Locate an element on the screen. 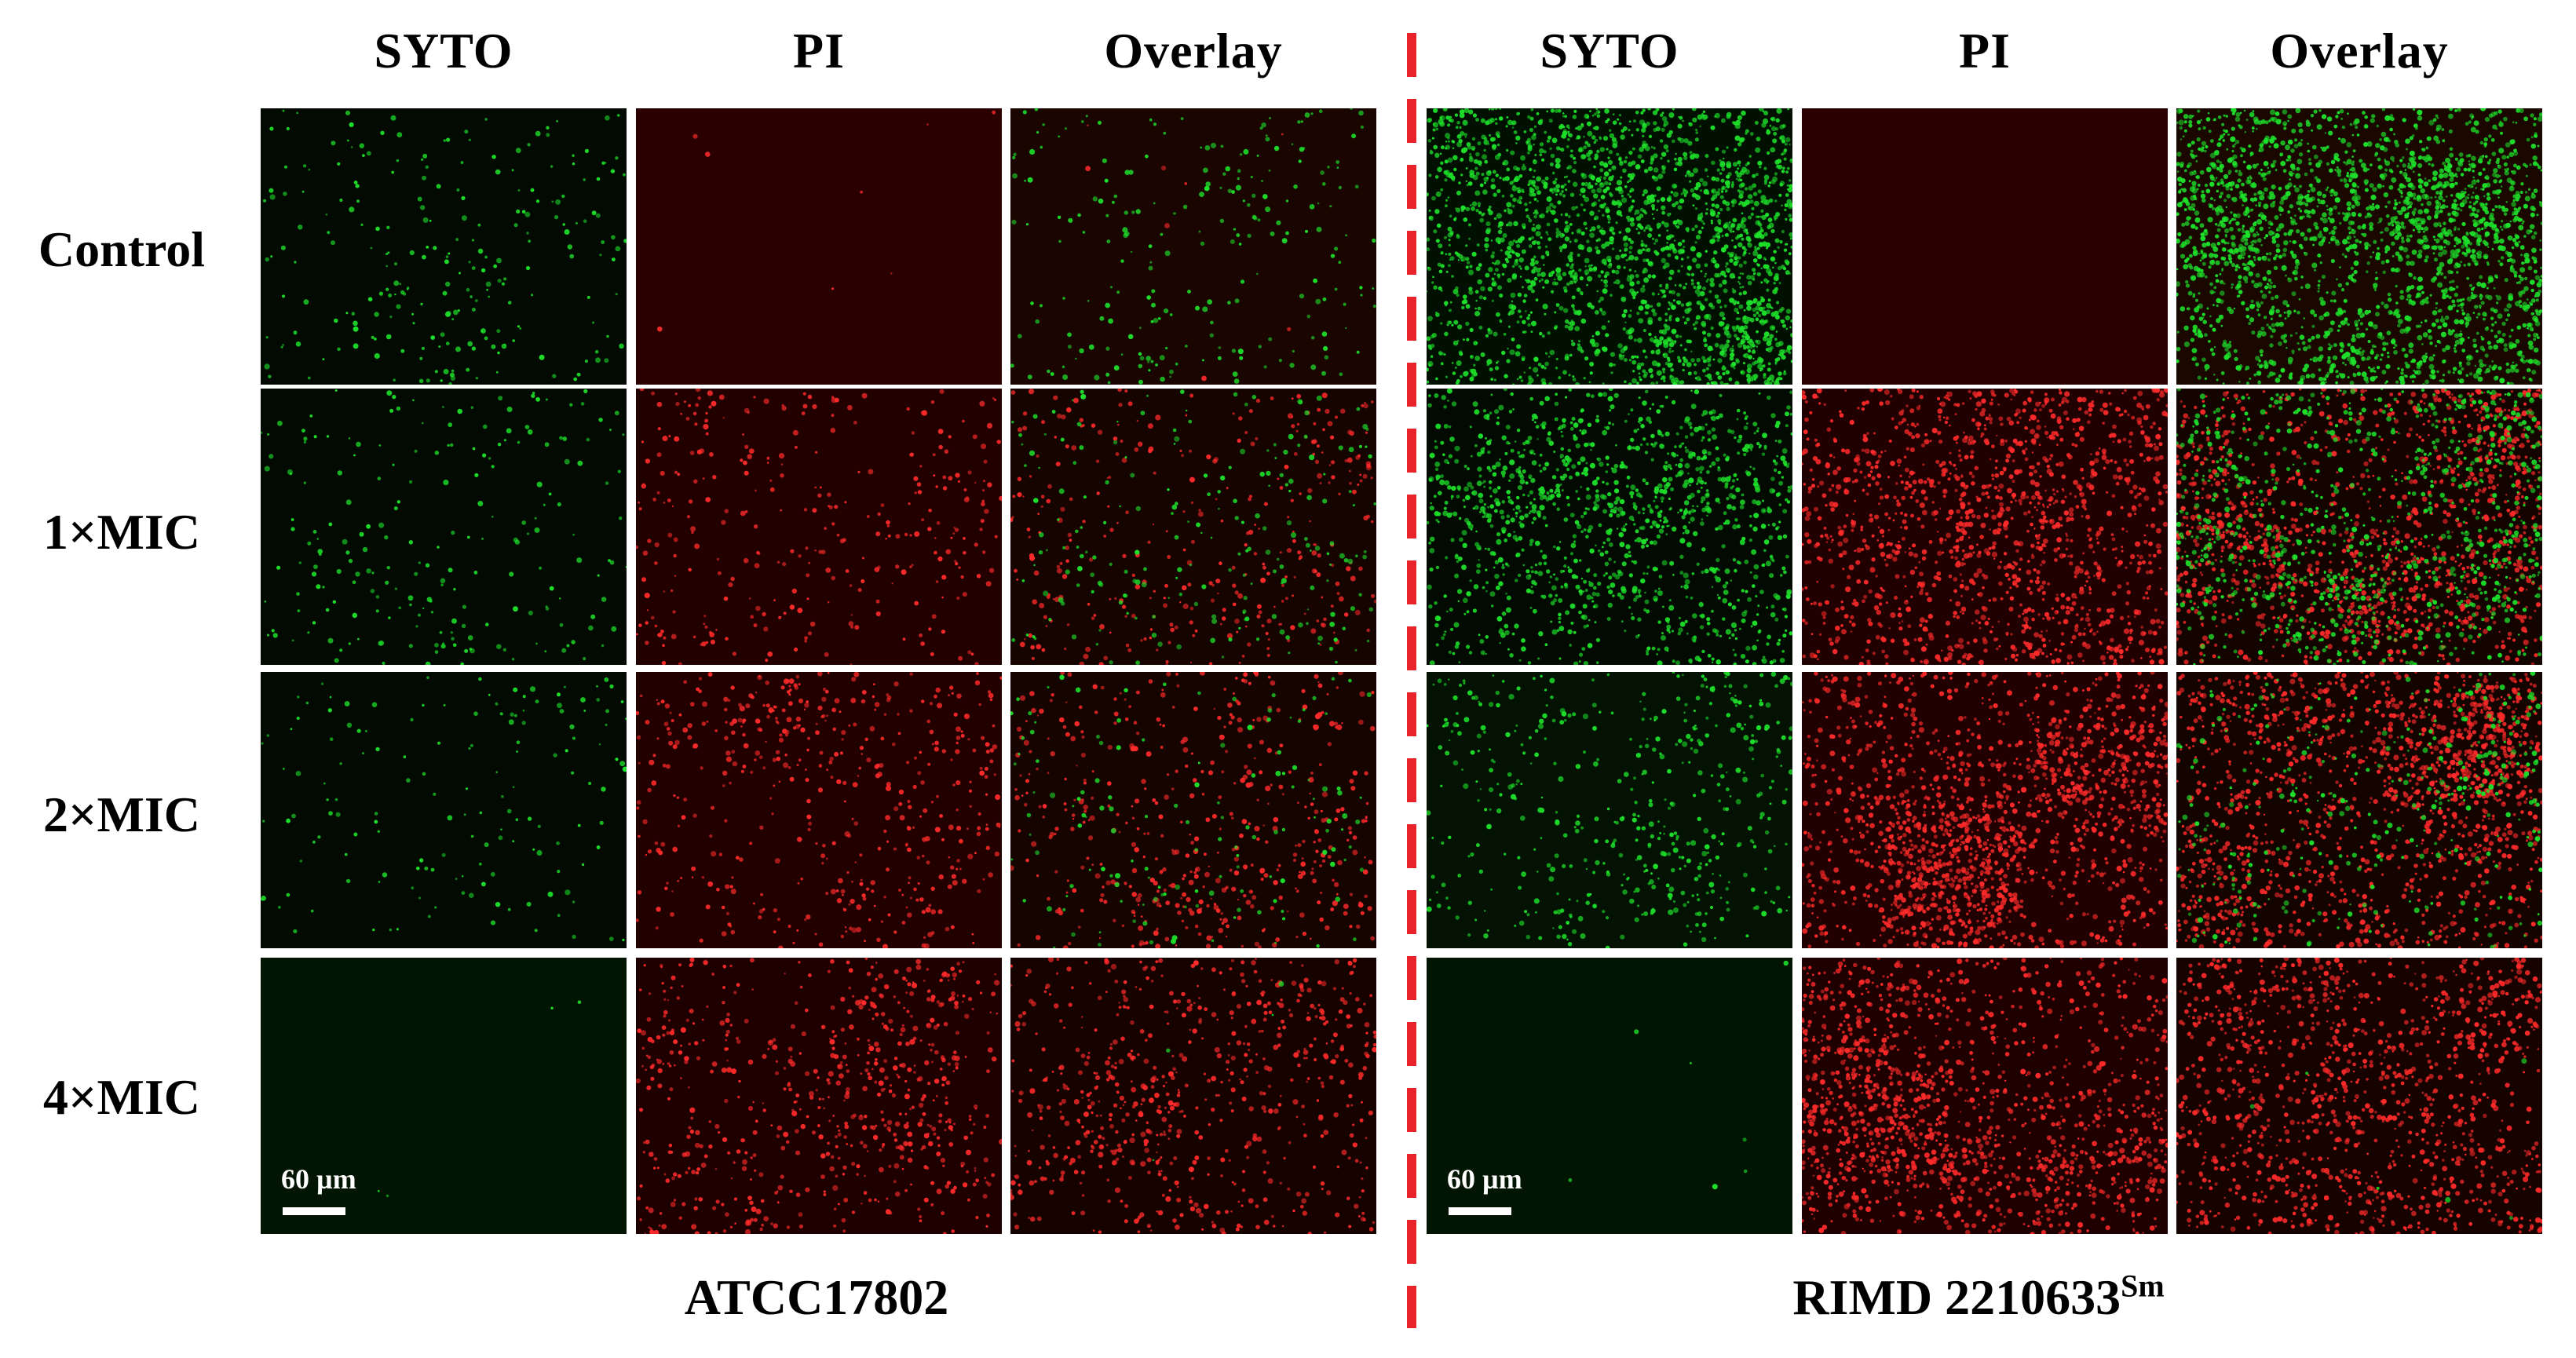 The width and height of the screenshot is (2576, 1358). column-header-pi-atcc17802: PI is located at coordinates (819, 51).